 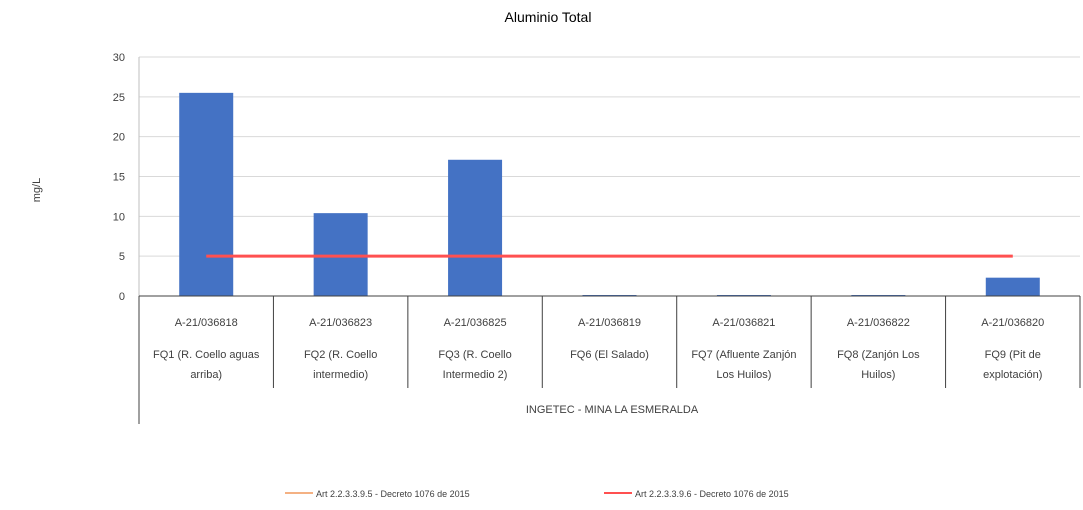 I want to click on y-tick-label: 20, so click(x=119, y=138).